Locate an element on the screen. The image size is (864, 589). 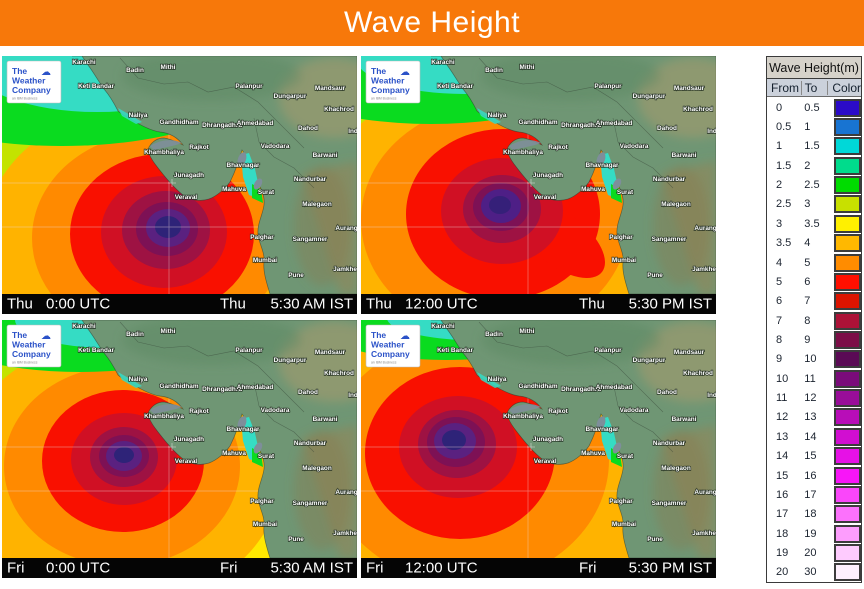
legend-title: Wave Height(m) is located at coordinates (814, 68).